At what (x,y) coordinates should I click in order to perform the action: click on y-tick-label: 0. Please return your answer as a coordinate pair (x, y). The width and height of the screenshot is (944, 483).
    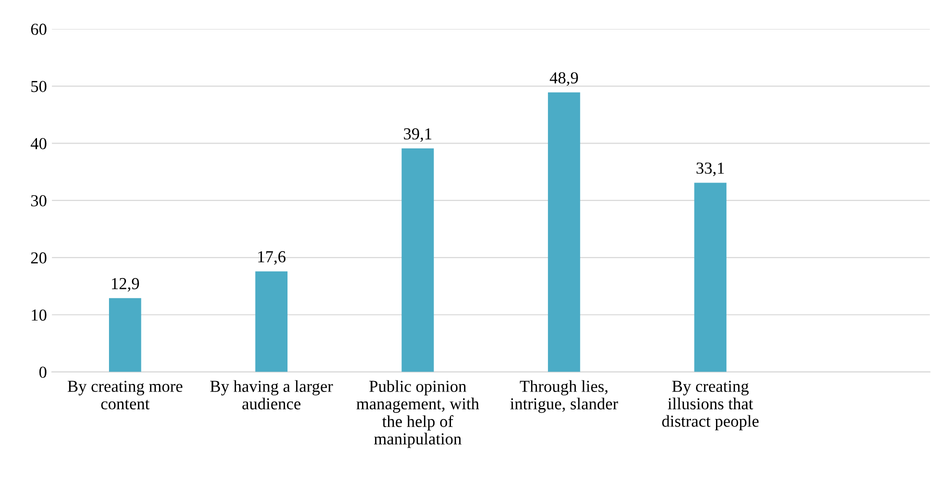
    Looking at the image, I should click on (42, 372).